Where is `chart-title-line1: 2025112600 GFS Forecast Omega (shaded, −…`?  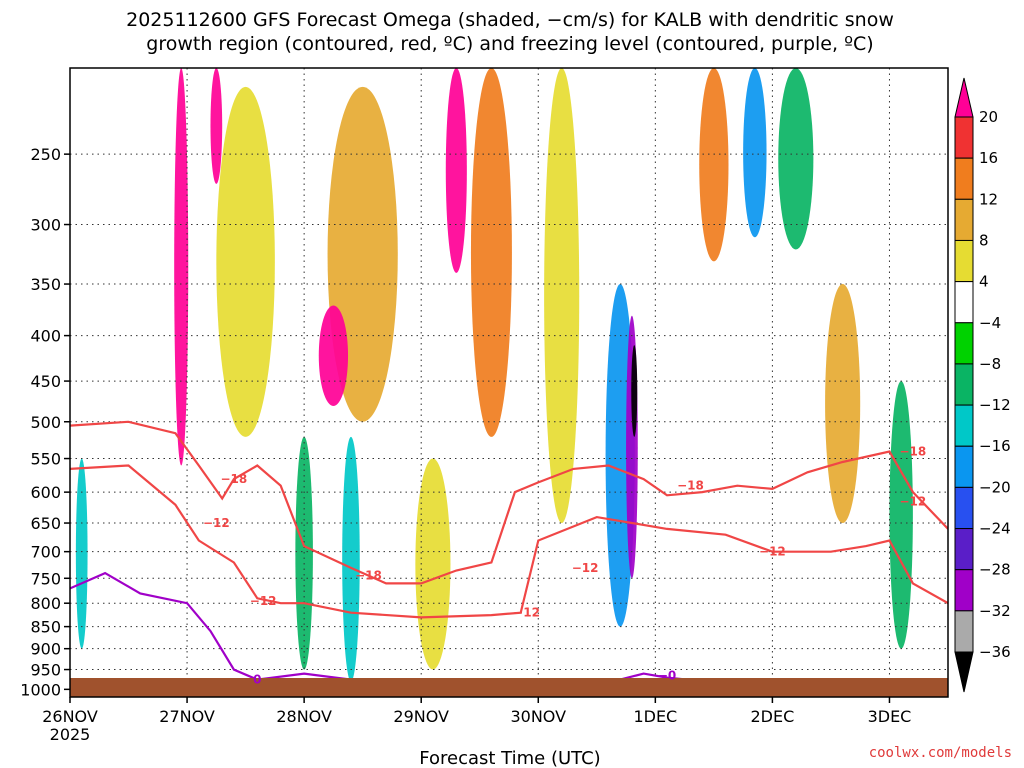 chart-title-line1: 2025112600 GFS Forecast Omega (shaded, −… is located at coordinates (510, 20).